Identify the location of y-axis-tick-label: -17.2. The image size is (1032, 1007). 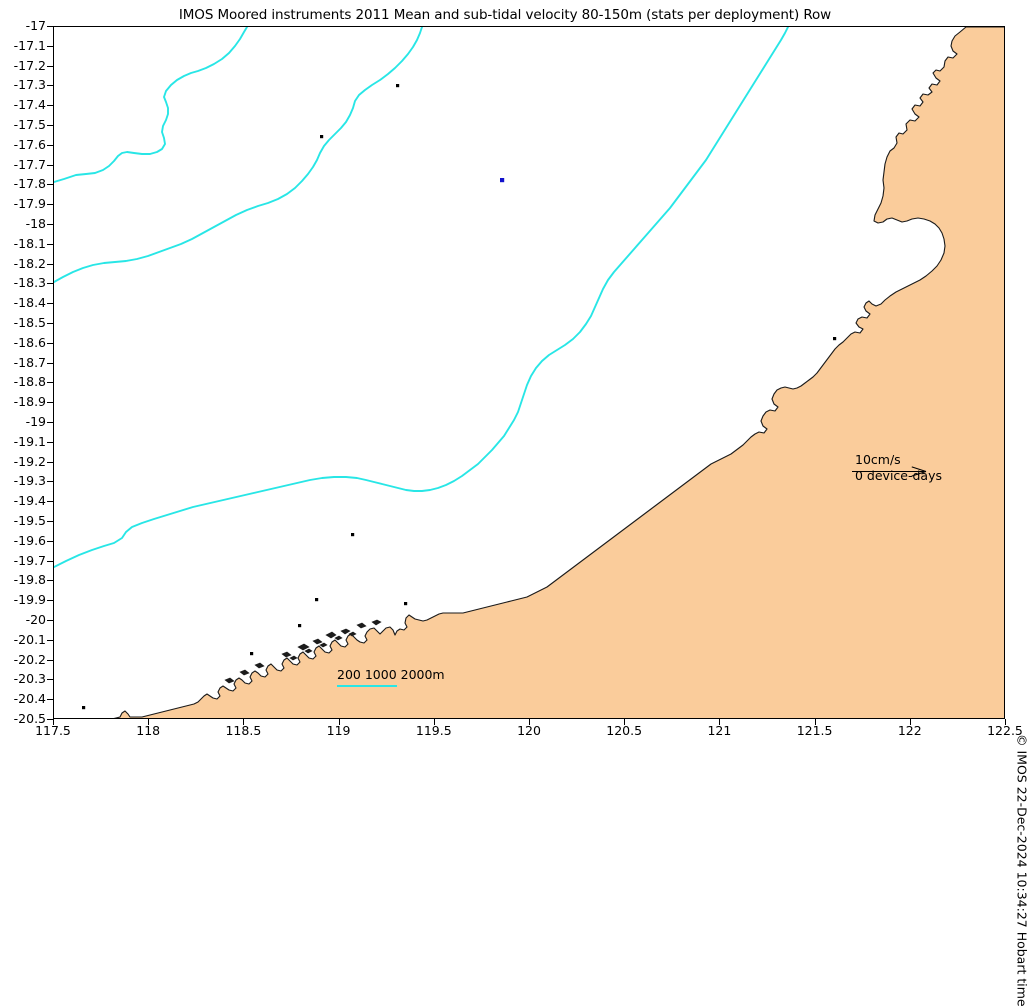
(29, 65).